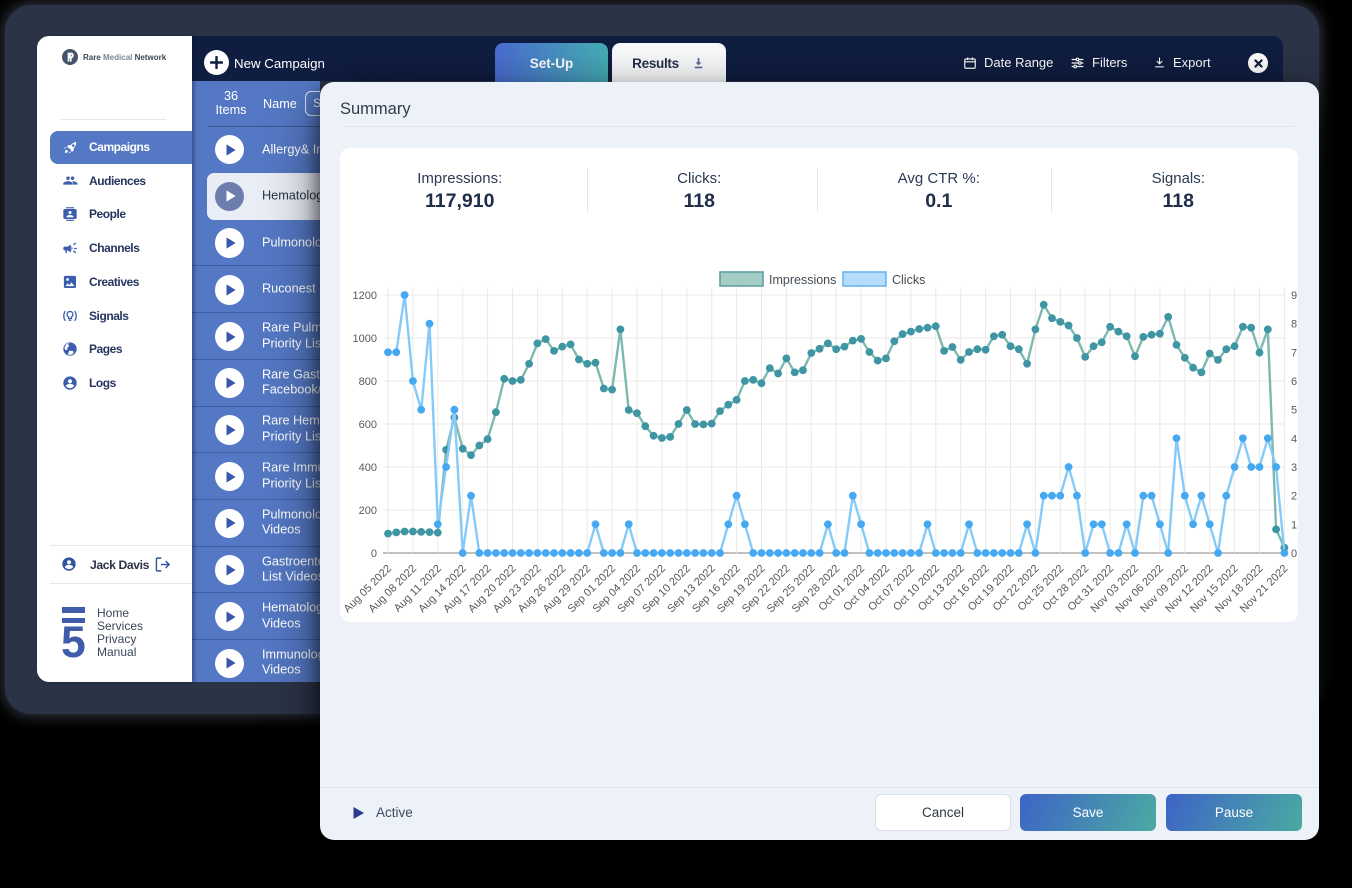 The height and width of the screenshot is (888, 1352). I want to click on svg-text: 2, so click(1294, 497).